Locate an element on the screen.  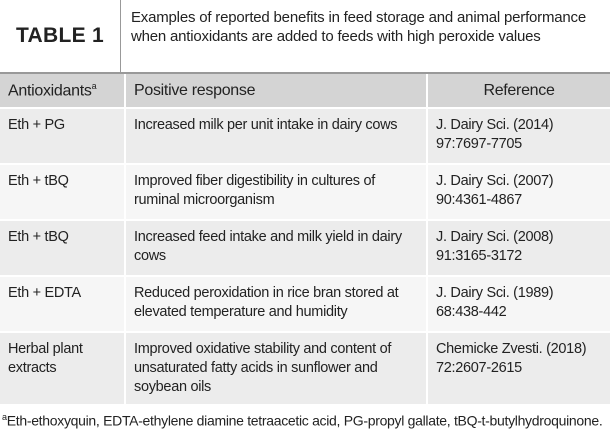
reference-cell: J. Dairy Sci. (2007) 90:4361-4867 is located at coordinates (518, 191).